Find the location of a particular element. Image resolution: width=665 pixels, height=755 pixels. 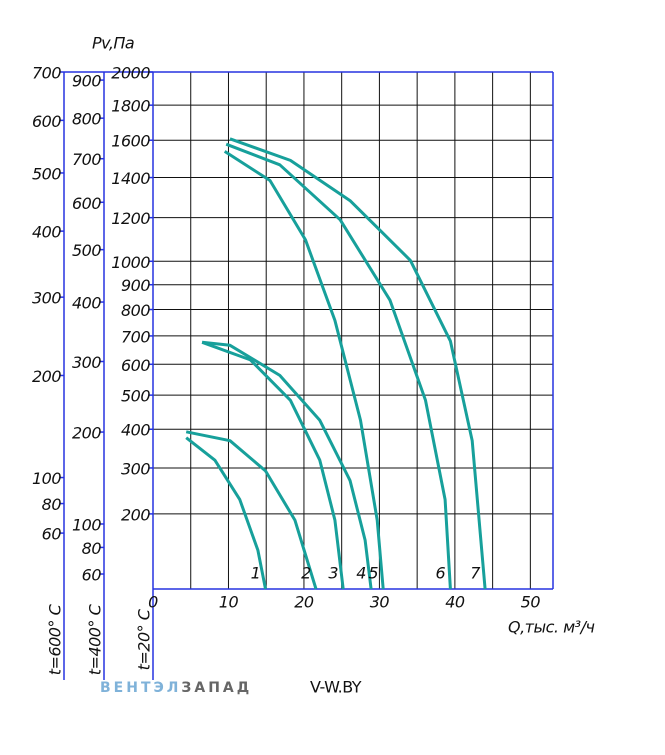

footer-brand: ВЕНТЭЛЗАПАД is located at coordinates (176, 688).